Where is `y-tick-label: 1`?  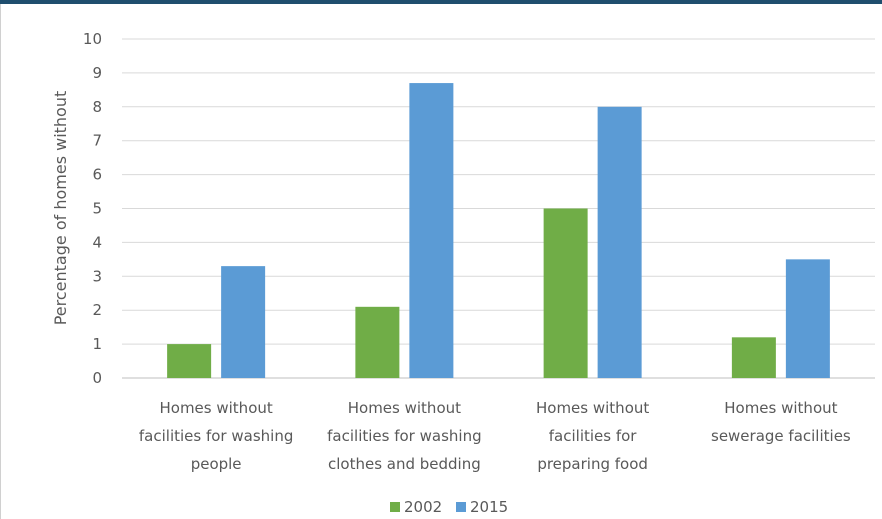 y-tick-label: 1 is located at coordinates (97, 344).